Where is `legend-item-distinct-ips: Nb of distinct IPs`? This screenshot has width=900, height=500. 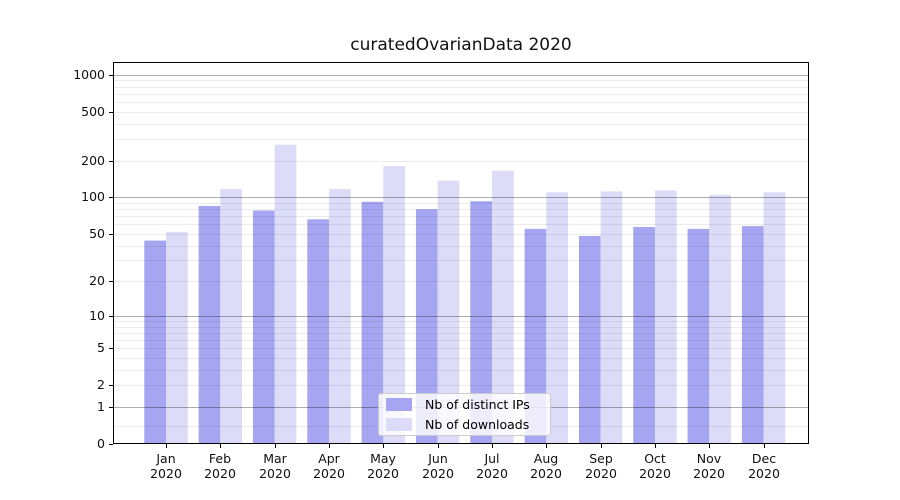 legend-item-distinct-ips: Nb of distinct IPs is located at coordinates (468, 404).